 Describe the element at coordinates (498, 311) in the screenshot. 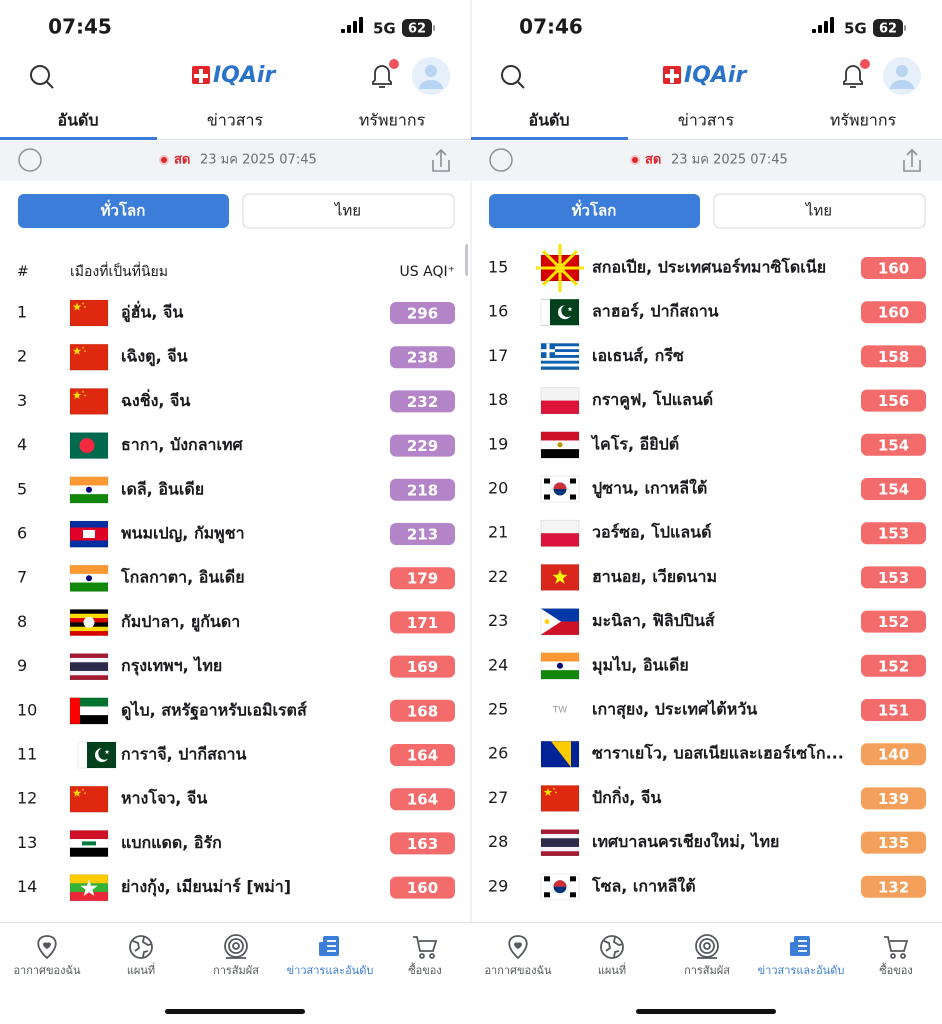

I see `rank: 16` at that location.